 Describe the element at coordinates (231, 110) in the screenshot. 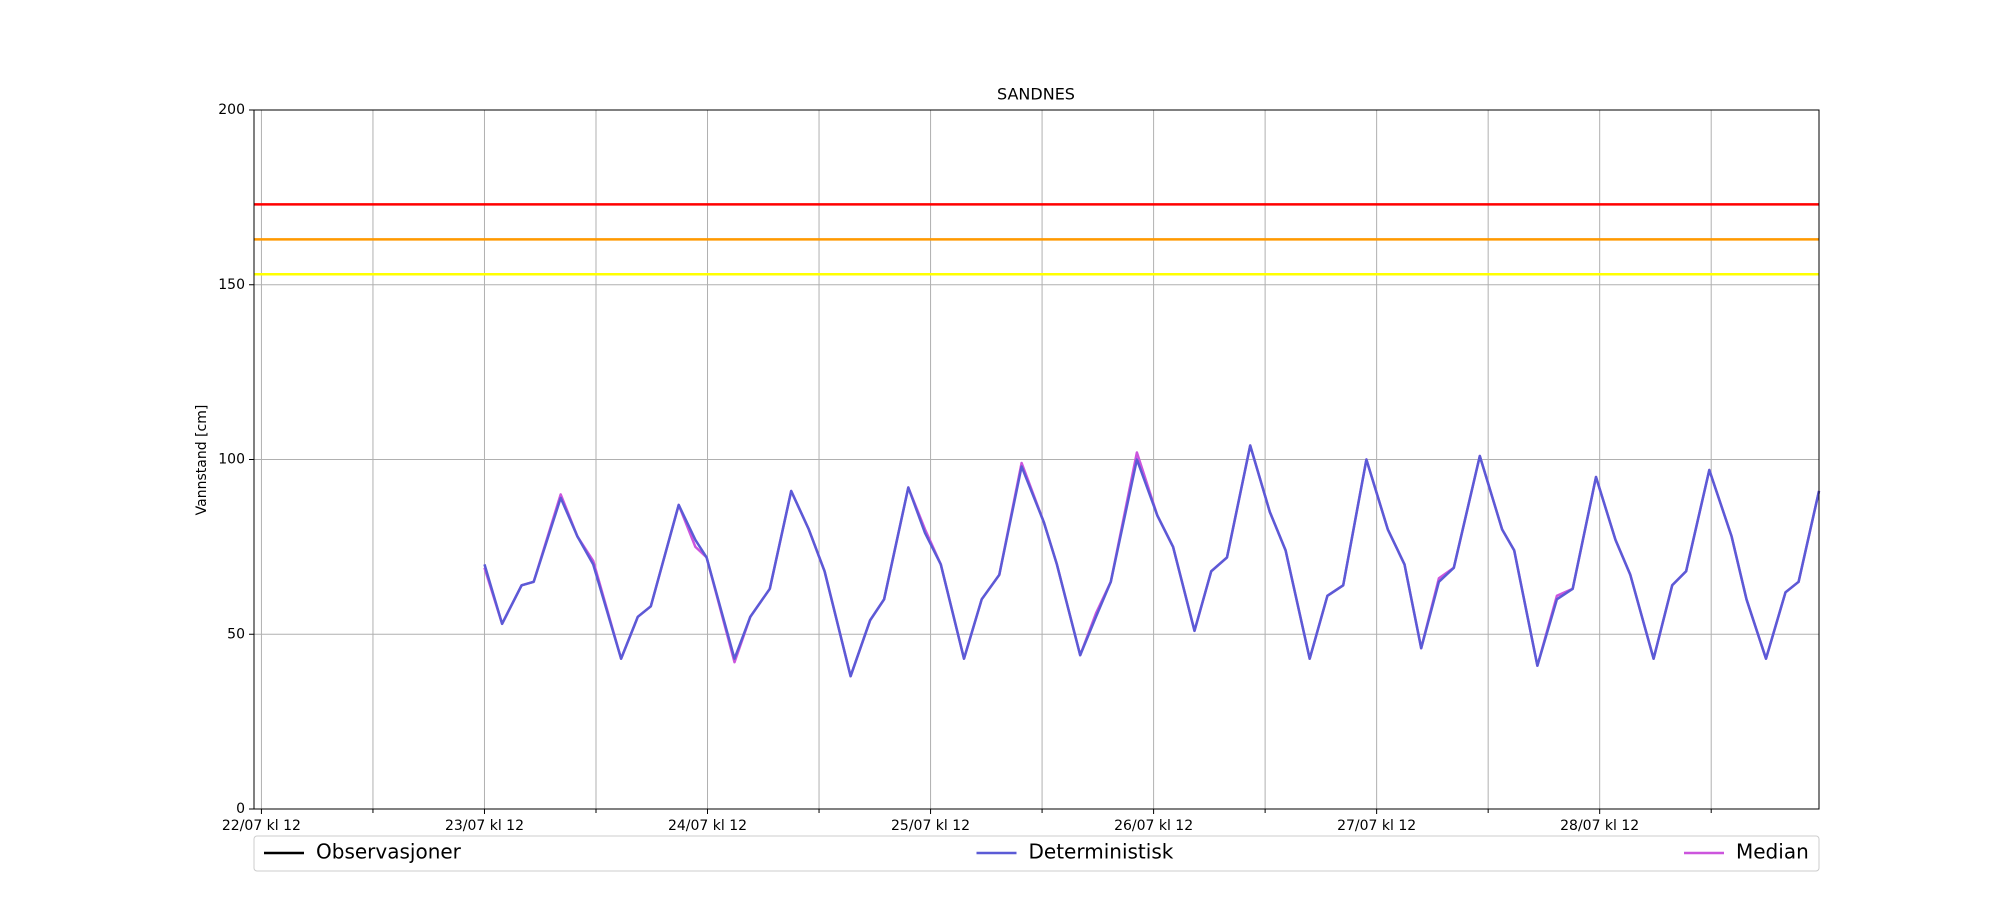

I see `y-tick-label: 200` at that location.